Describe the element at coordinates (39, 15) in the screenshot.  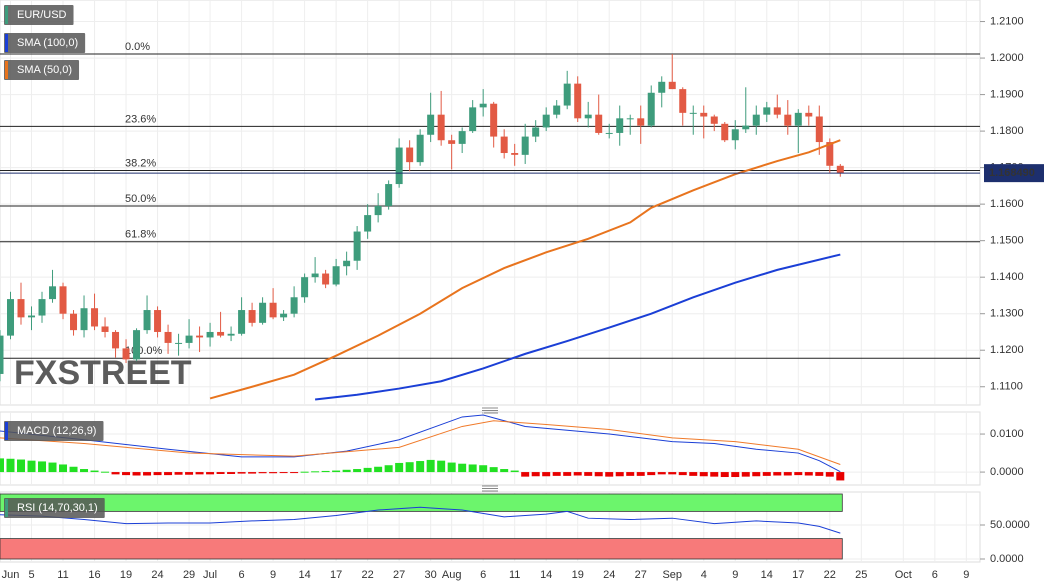
I see `legend-item: EUR/USD` at that location.